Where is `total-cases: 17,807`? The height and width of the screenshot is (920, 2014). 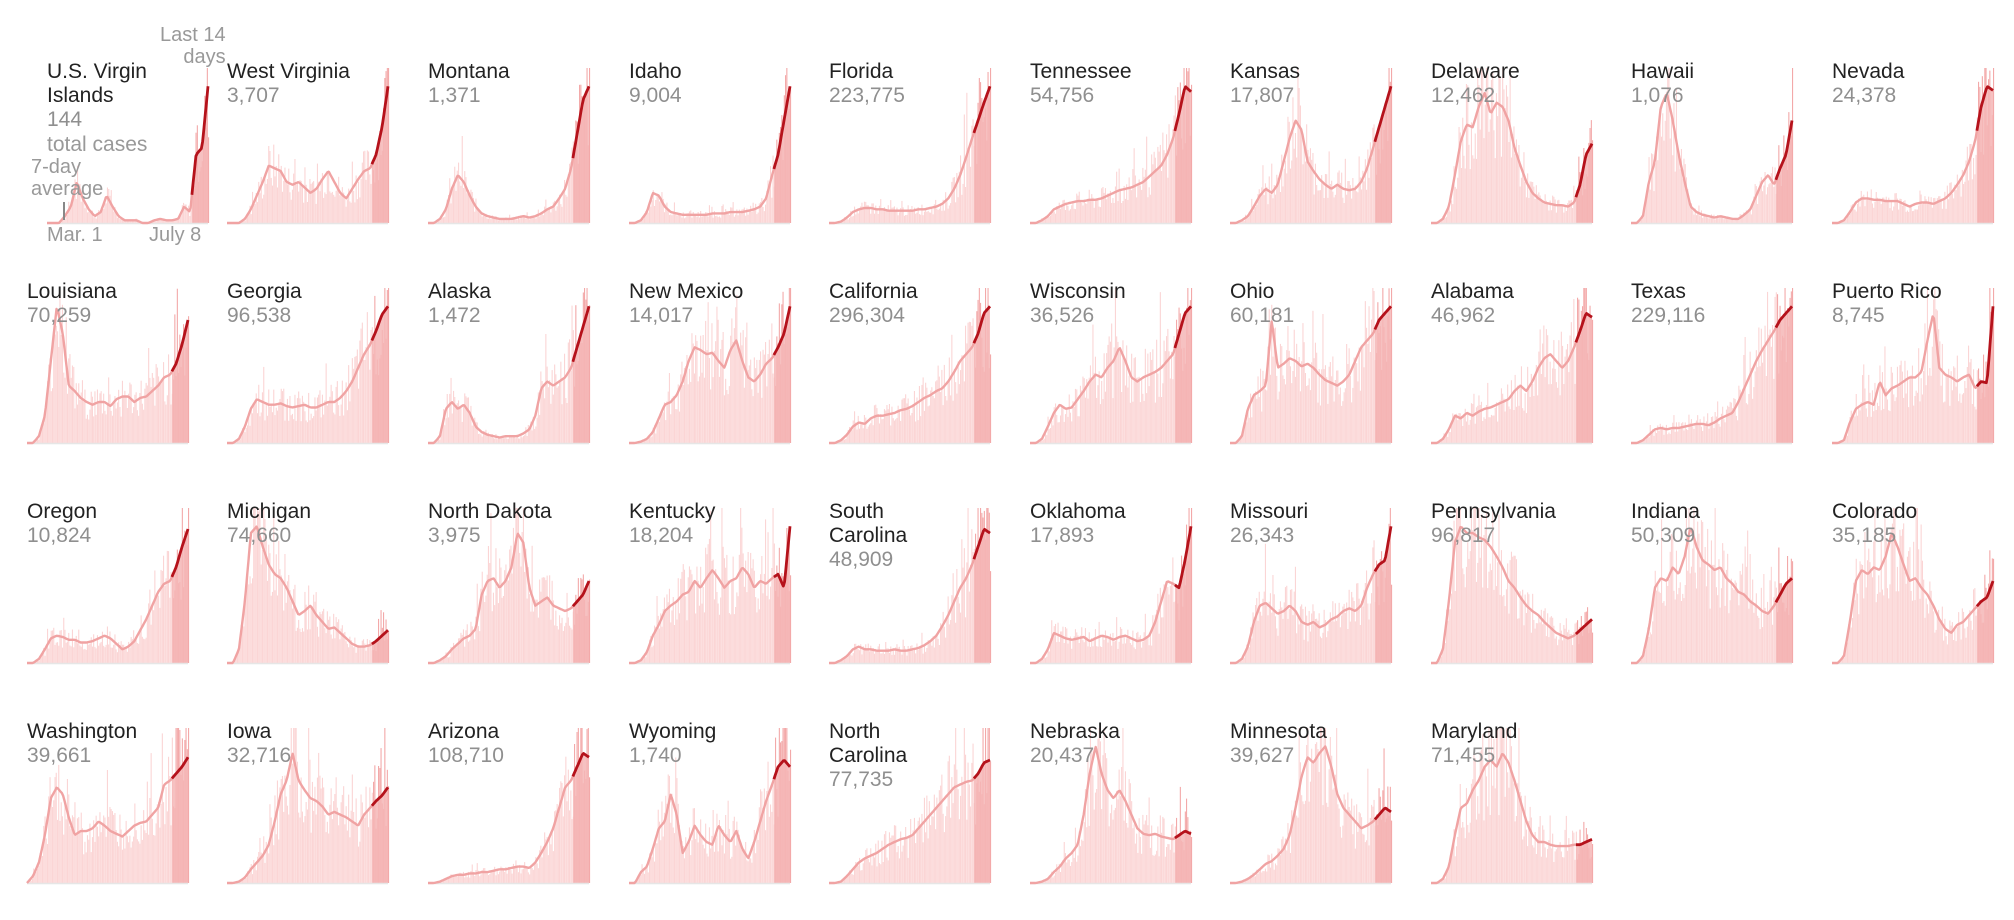 total-cases: 17,807 is located at coordinates (1262, 96).